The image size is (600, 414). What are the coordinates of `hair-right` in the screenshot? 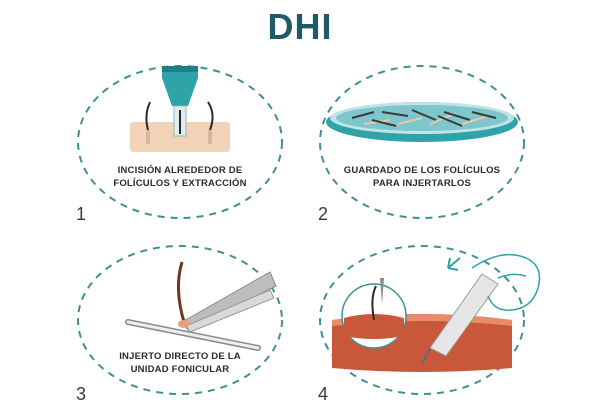 It's located at (210, 116).